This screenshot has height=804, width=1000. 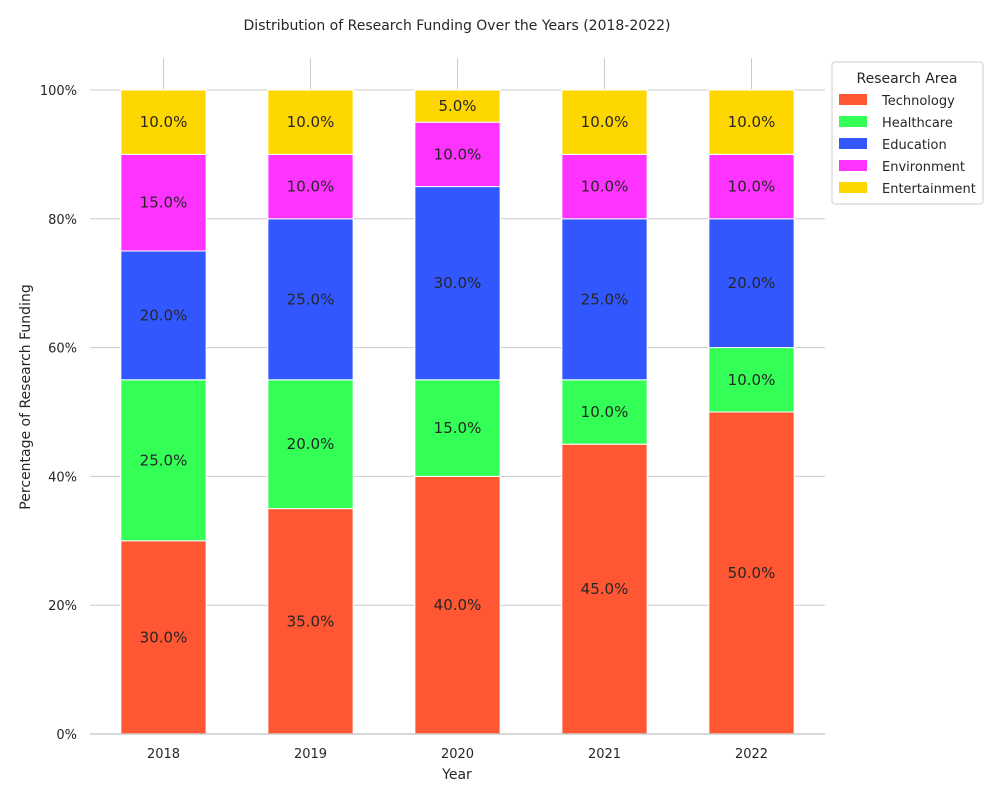 What do you see at coordinates (918, 101) in the screenshot?
I see `legend-label: Technology` at bounding box center [918, 101].